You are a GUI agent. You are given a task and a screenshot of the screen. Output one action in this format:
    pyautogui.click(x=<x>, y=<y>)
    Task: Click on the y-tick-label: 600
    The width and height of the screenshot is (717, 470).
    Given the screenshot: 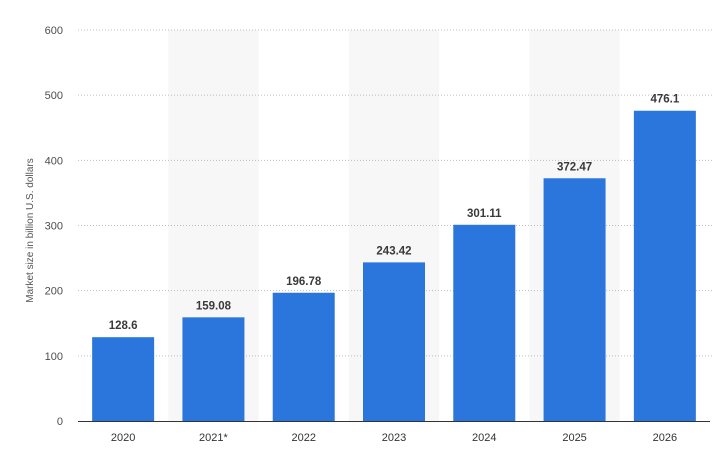 What is the action you would take?
    pyautogui.click(x=54, y=31)
    